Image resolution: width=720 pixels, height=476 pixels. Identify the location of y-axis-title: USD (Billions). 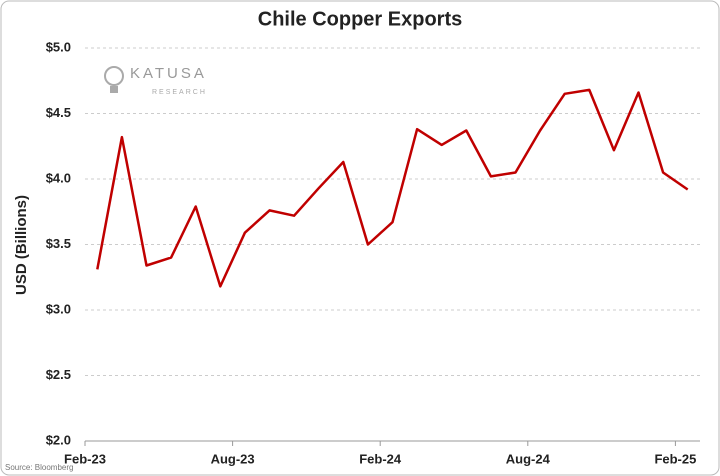
(21, 245).